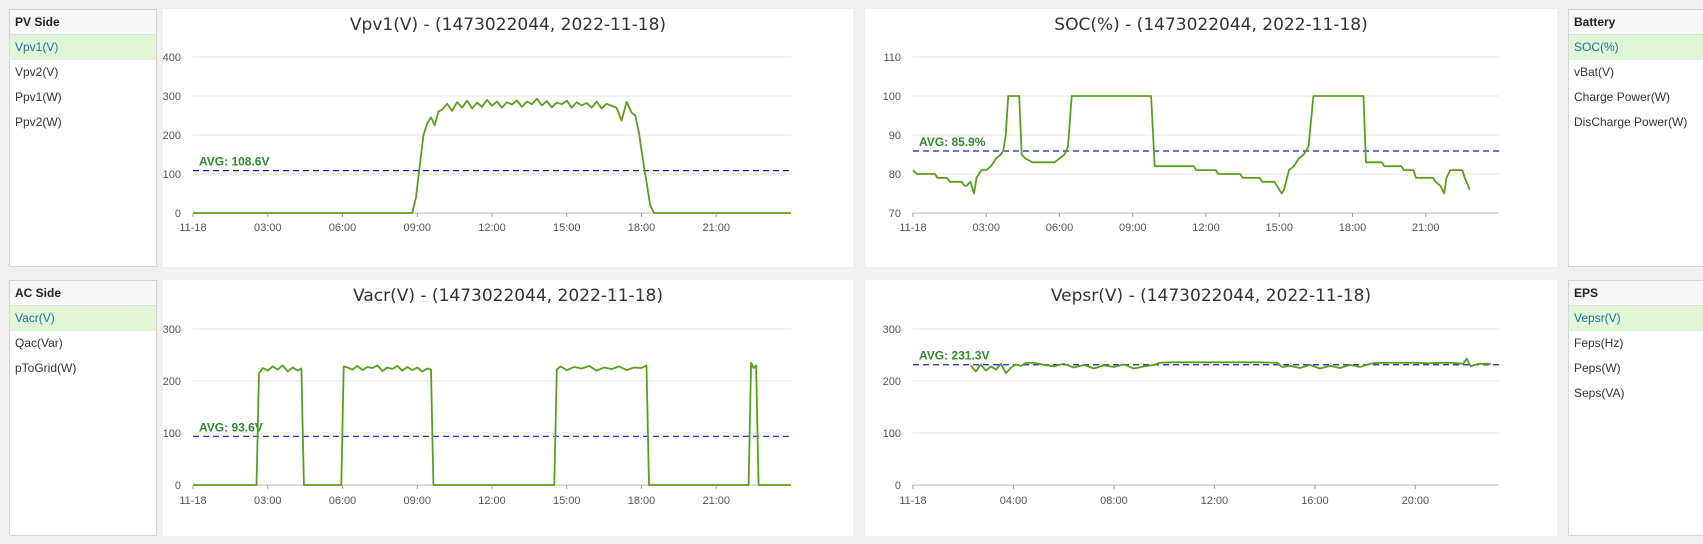 Image resolution: width=1703 pixels, height=544 pixels. I want to click on eps-panel: EPS Vepsr(V) Feps(Hz) Peps(W) Seps(VA), so click(1635, 408).